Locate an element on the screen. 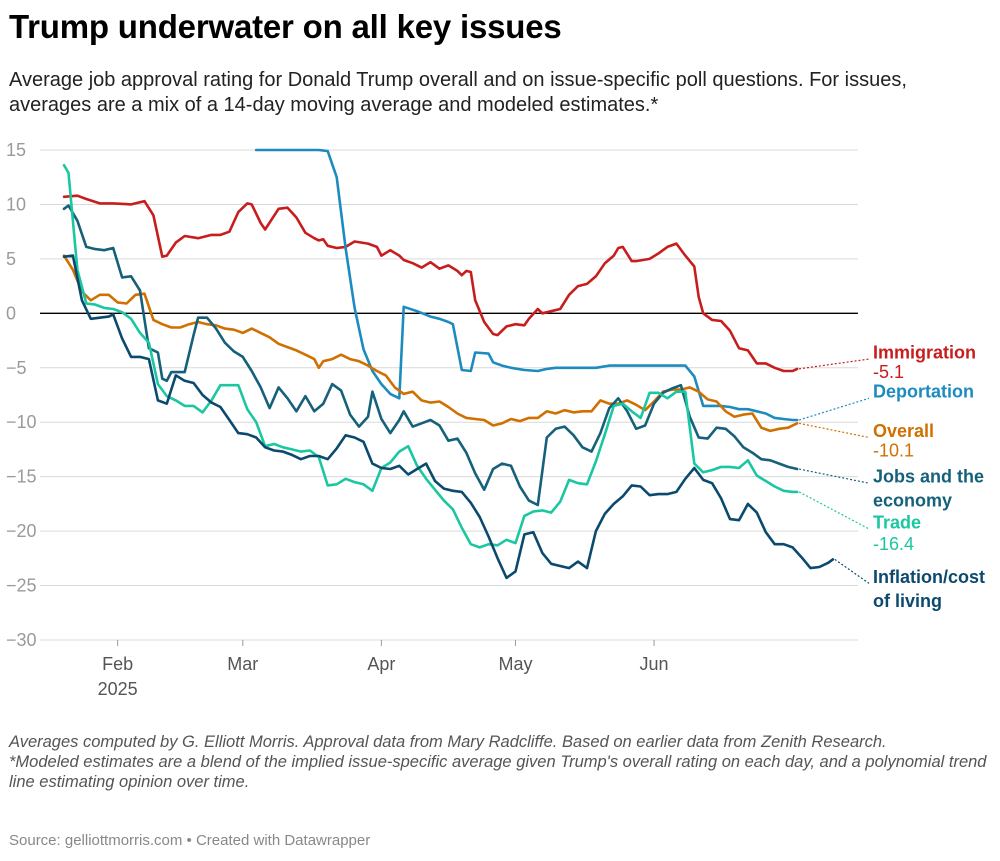  series-label-trade: Trade is located at coordinates (897, 522).